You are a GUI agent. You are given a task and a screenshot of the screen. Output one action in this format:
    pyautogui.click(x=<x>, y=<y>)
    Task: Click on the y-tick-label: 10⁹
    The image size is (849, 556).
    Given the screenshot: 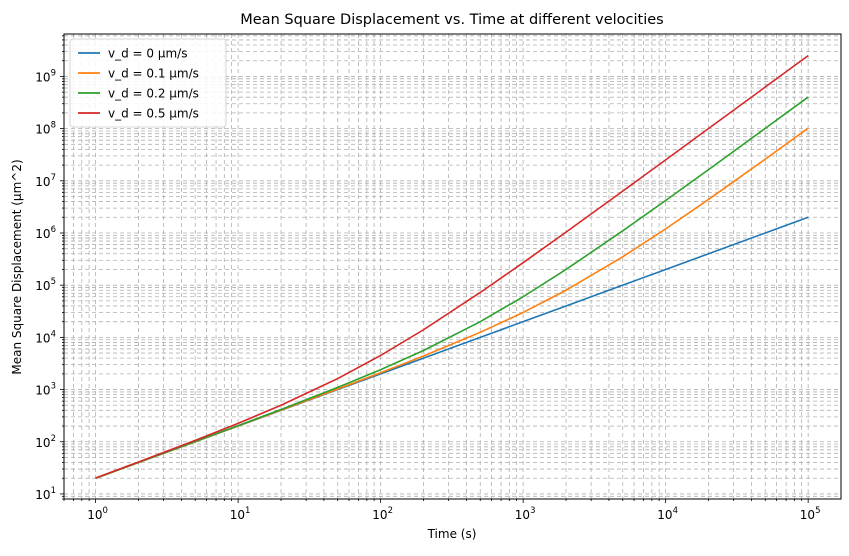 What is the action you would take?
    pyautogui.click(x=45, y=76)
    